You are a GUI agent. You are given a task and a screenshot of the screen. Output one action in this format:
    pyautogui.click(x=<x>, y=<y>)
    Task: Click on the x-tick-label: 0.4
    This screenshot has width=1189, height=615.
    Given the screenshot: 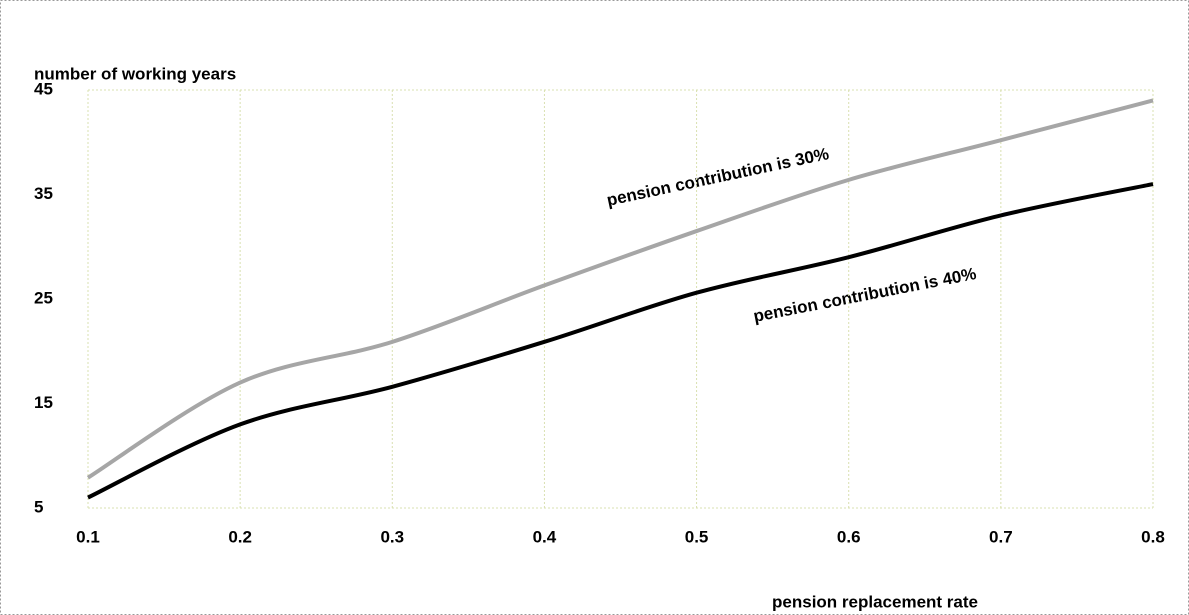 What is the action you would take?
    pyautogui.click(x=545, y=536)
    